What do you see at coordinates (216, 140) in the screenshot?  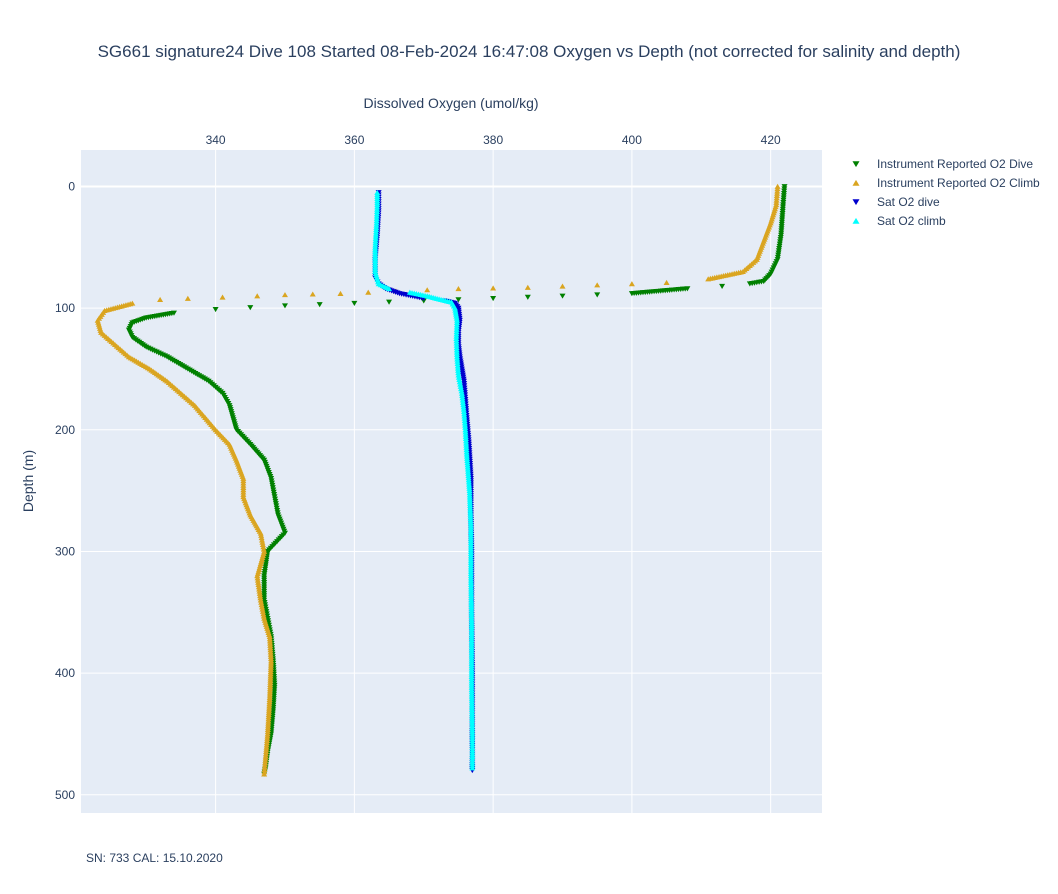 I see `x-tick-label: 340` at bounding box center [216, 140].